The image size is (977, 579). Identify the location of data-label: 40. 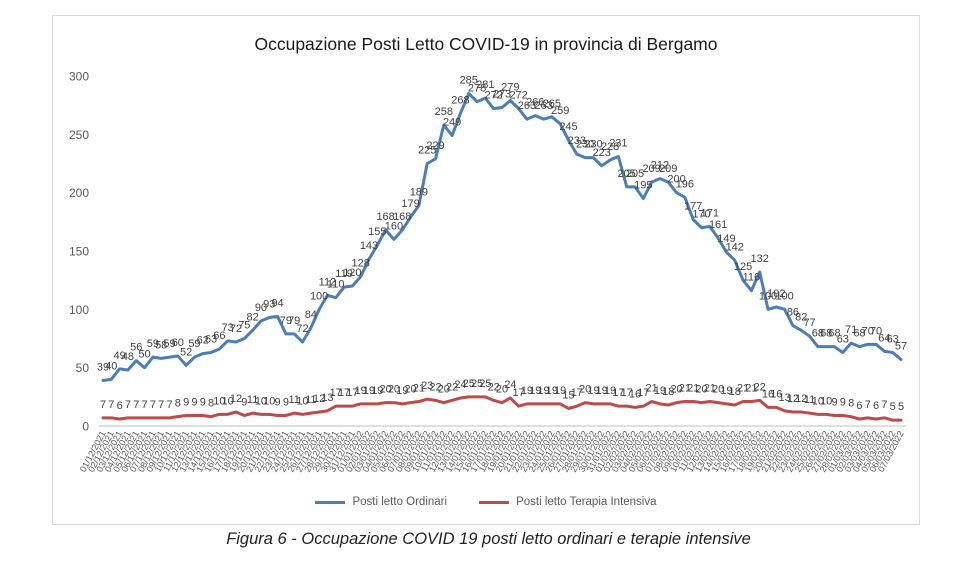
(111, 366).